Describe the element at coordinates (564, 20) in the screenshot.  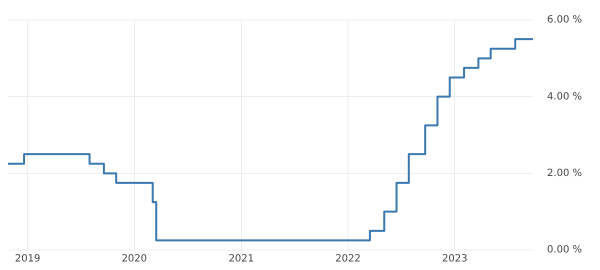
I see `y-tick-label: 6.00 %` at that location.